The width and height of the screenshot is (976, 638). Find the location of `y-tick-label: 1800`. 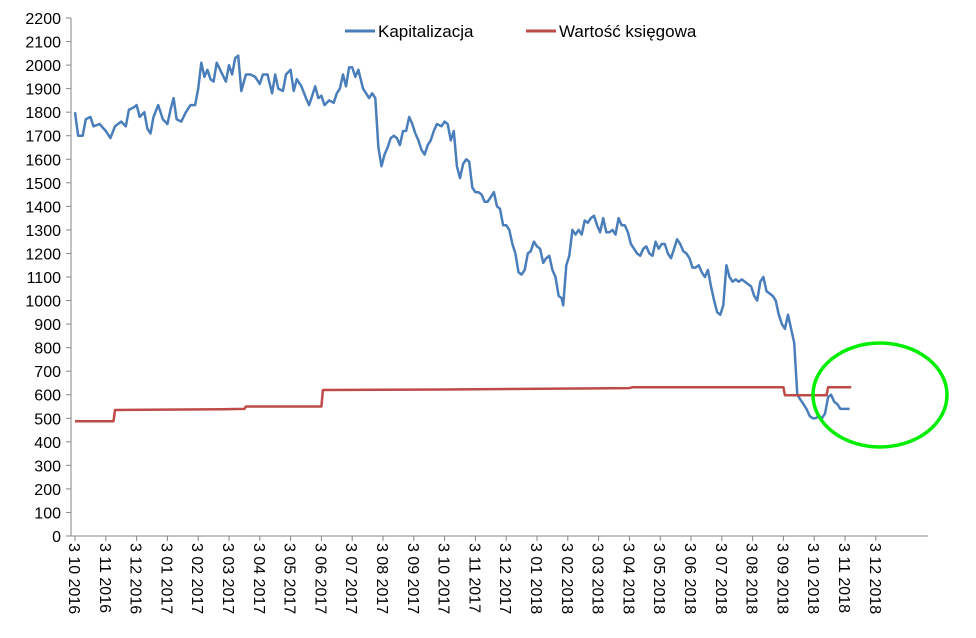

y-tick-label: 1800 is located at coordinates (43, 113).